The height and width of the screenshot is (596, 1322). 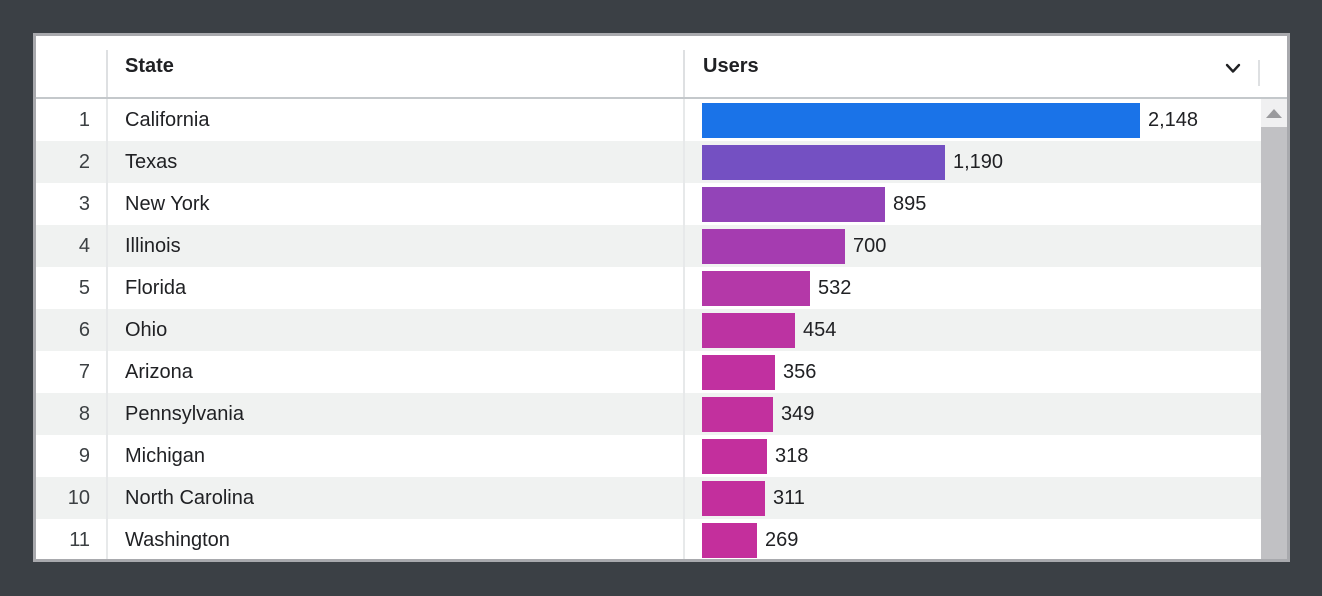 I want to click on table-row: 11 Washington 269, so click(x=661, y=539).